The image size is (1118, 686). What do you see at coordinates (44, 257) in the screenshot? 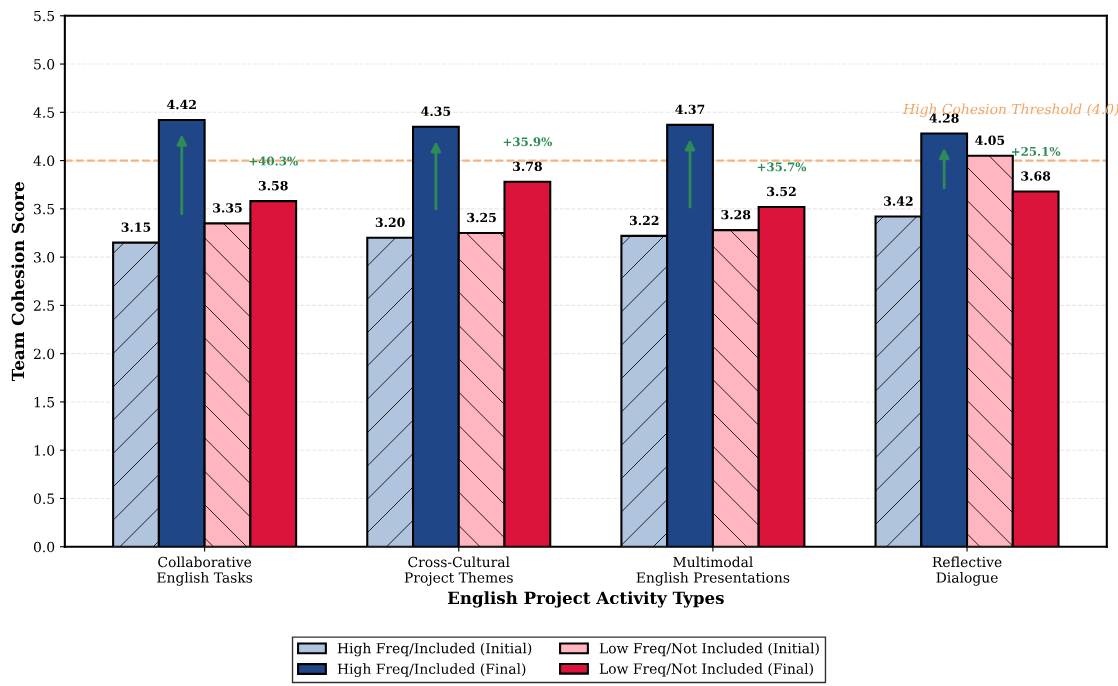
I see `y-tick-label: 3.0` at bounding box center [44, 257].